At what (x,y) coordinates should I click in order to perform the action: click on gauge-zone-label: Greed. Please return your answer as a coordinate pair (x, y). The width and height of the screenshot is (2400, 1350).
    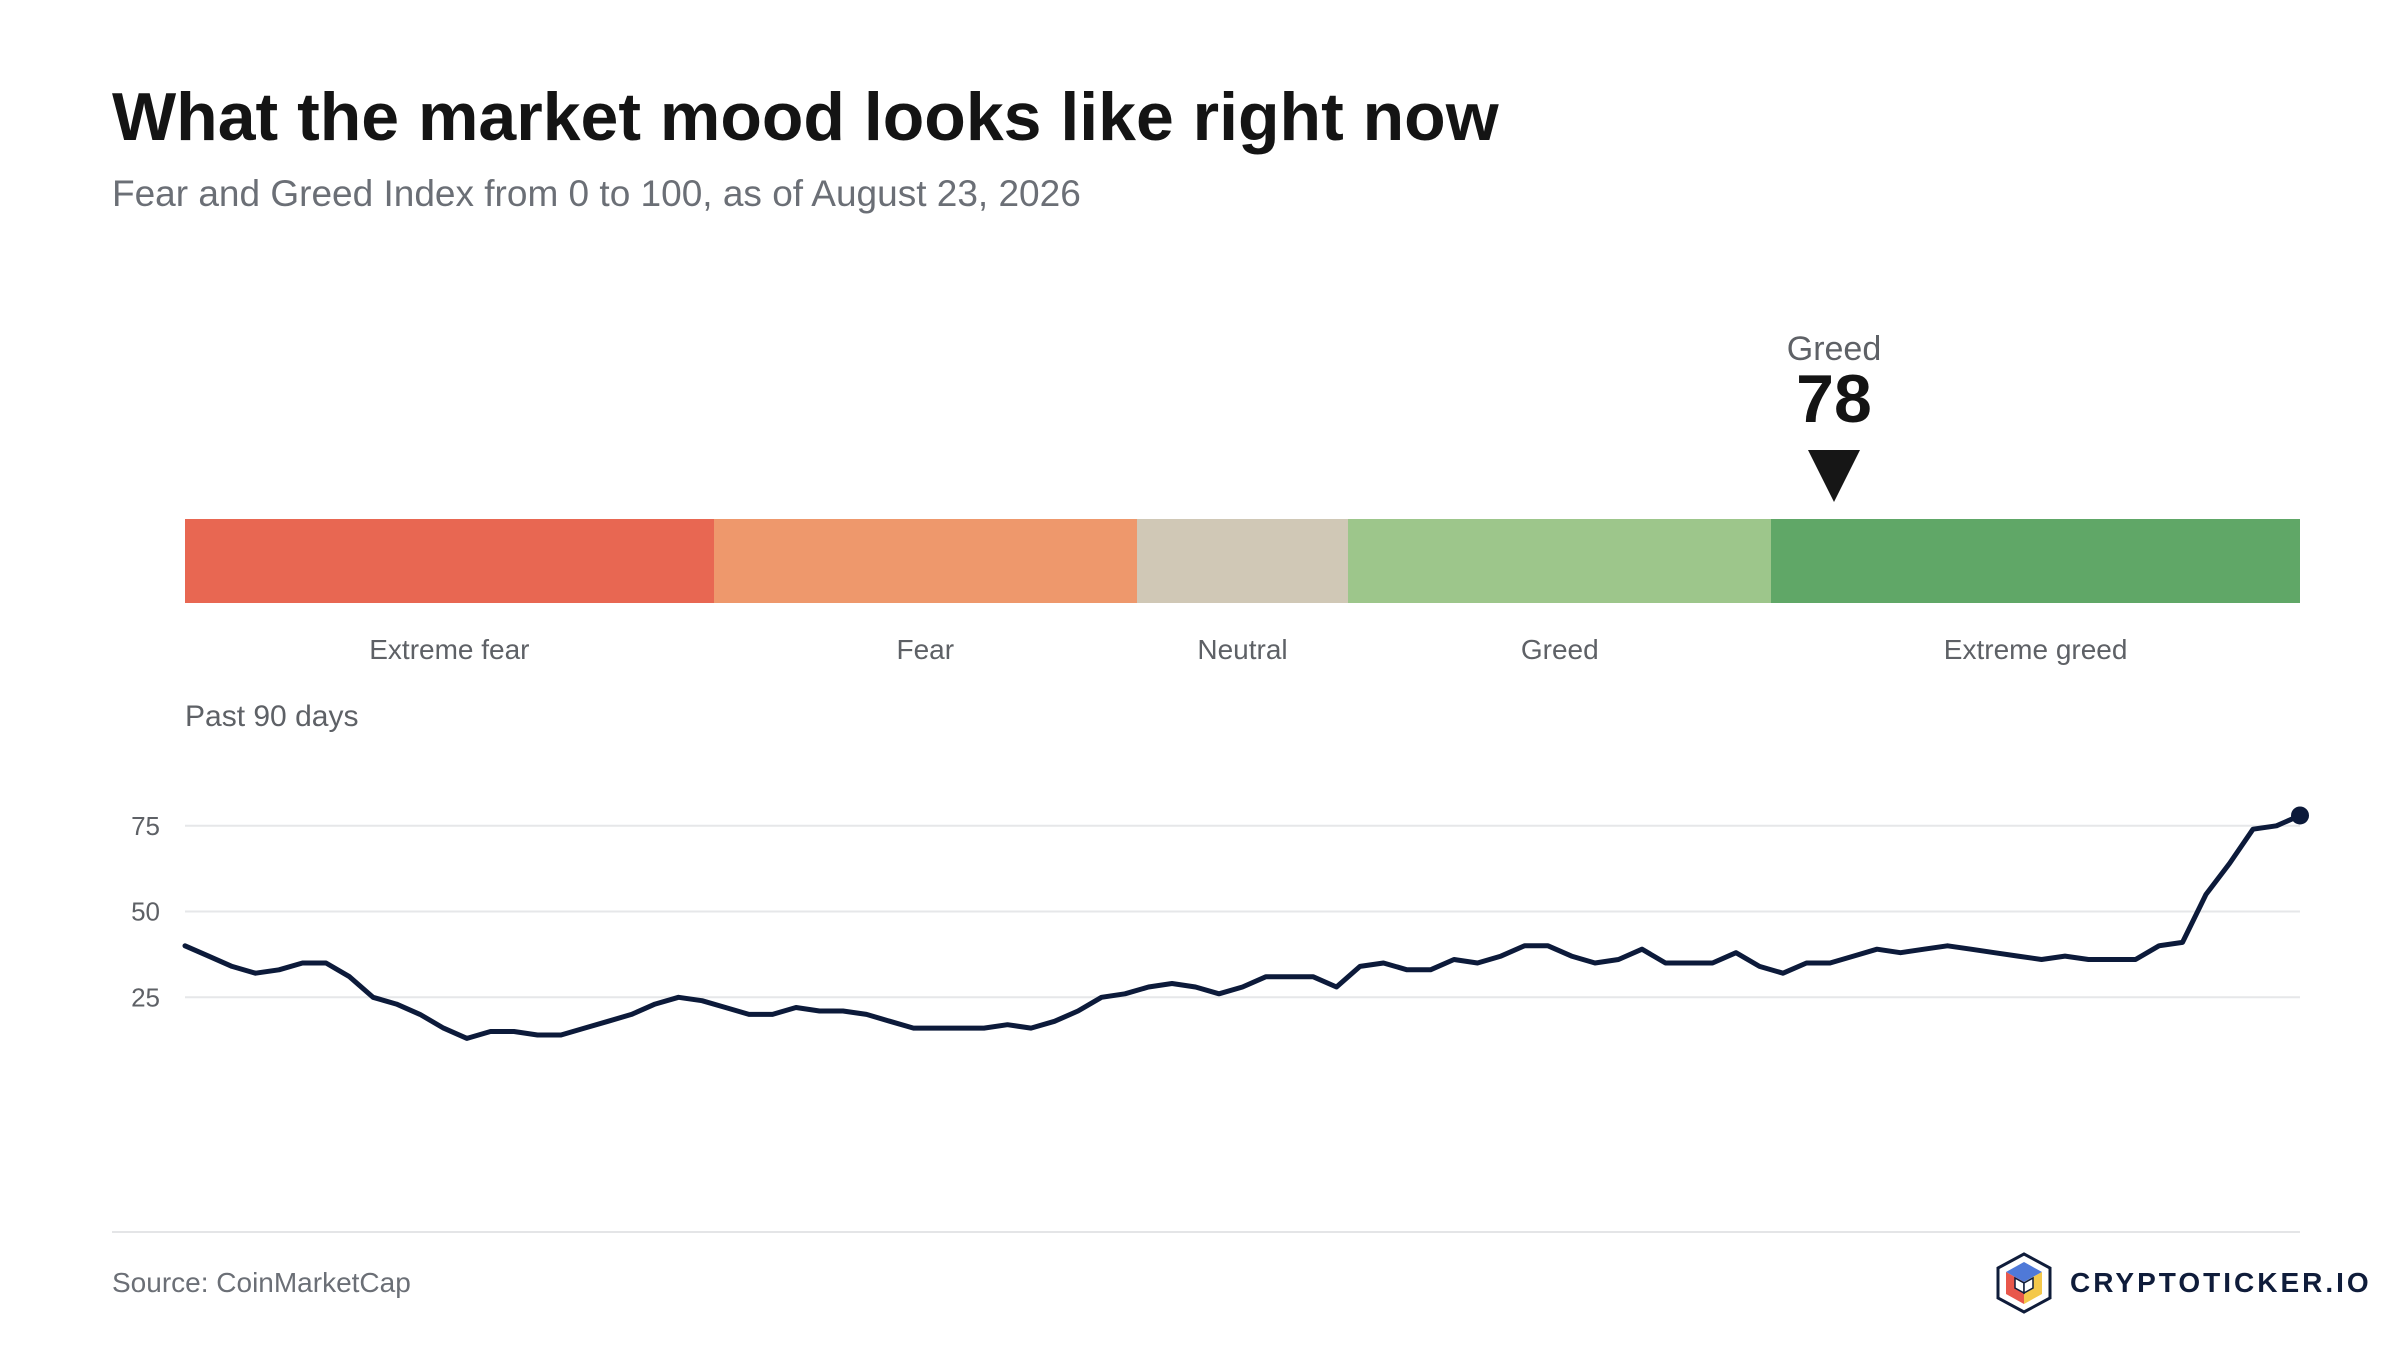
    Looking at the image, I should click on (1559, 649).